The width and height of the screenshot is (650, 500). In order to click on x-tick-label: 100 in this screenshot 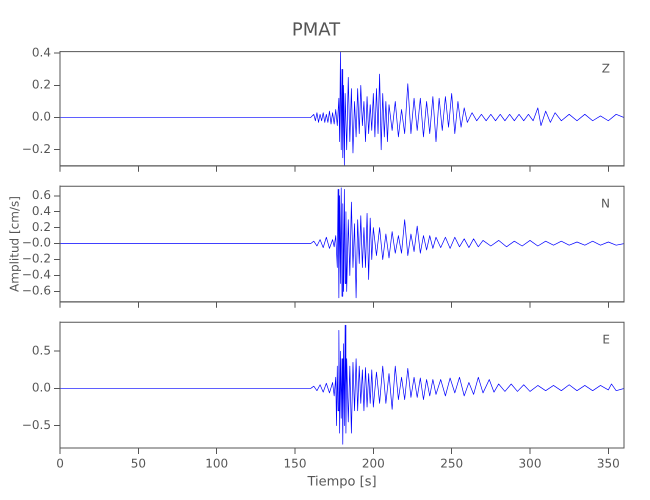, I will do `click(216, 463)`.